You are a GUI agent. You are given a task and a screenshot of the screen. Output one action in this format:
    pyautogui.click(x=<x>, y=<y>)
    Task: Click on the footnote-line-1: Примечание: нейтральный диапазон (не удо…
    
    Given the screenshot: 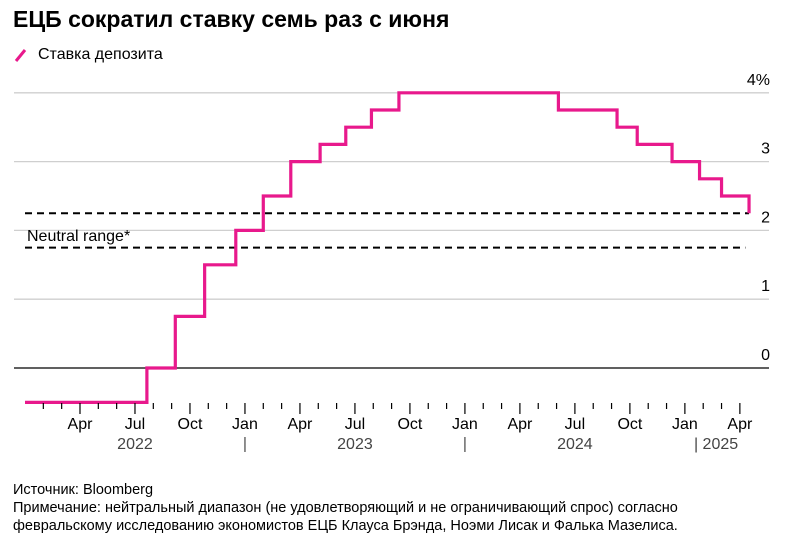 What is the action you would take?
    pyautogui.click(x=345, y=508)
    